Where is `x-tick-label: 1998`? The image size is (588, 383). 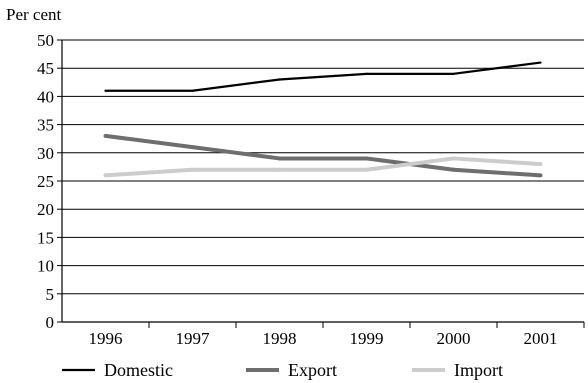 x-tick-label: 1998 is located at coordinates (280, 338).